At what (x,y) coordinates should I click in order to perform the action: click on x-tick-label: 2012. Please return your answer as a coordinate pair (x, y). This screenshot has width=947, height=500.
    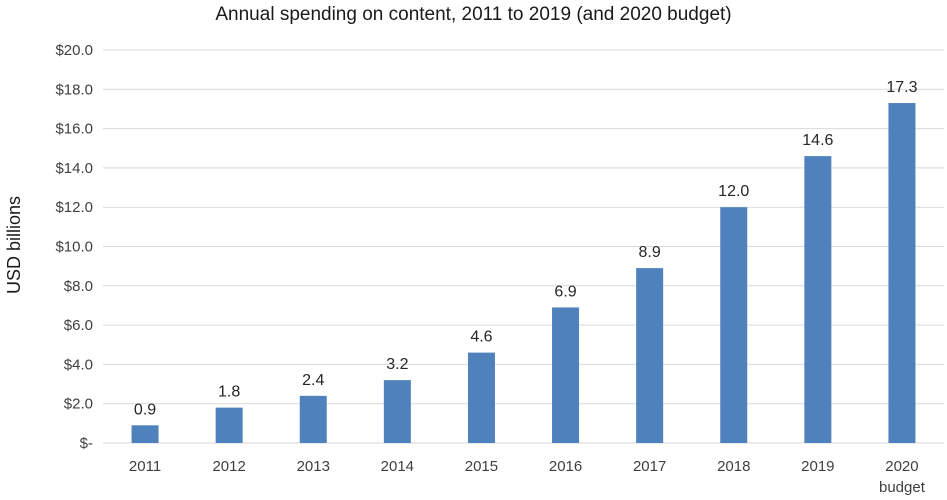
    Looking at the image, I should click on (228, 466).